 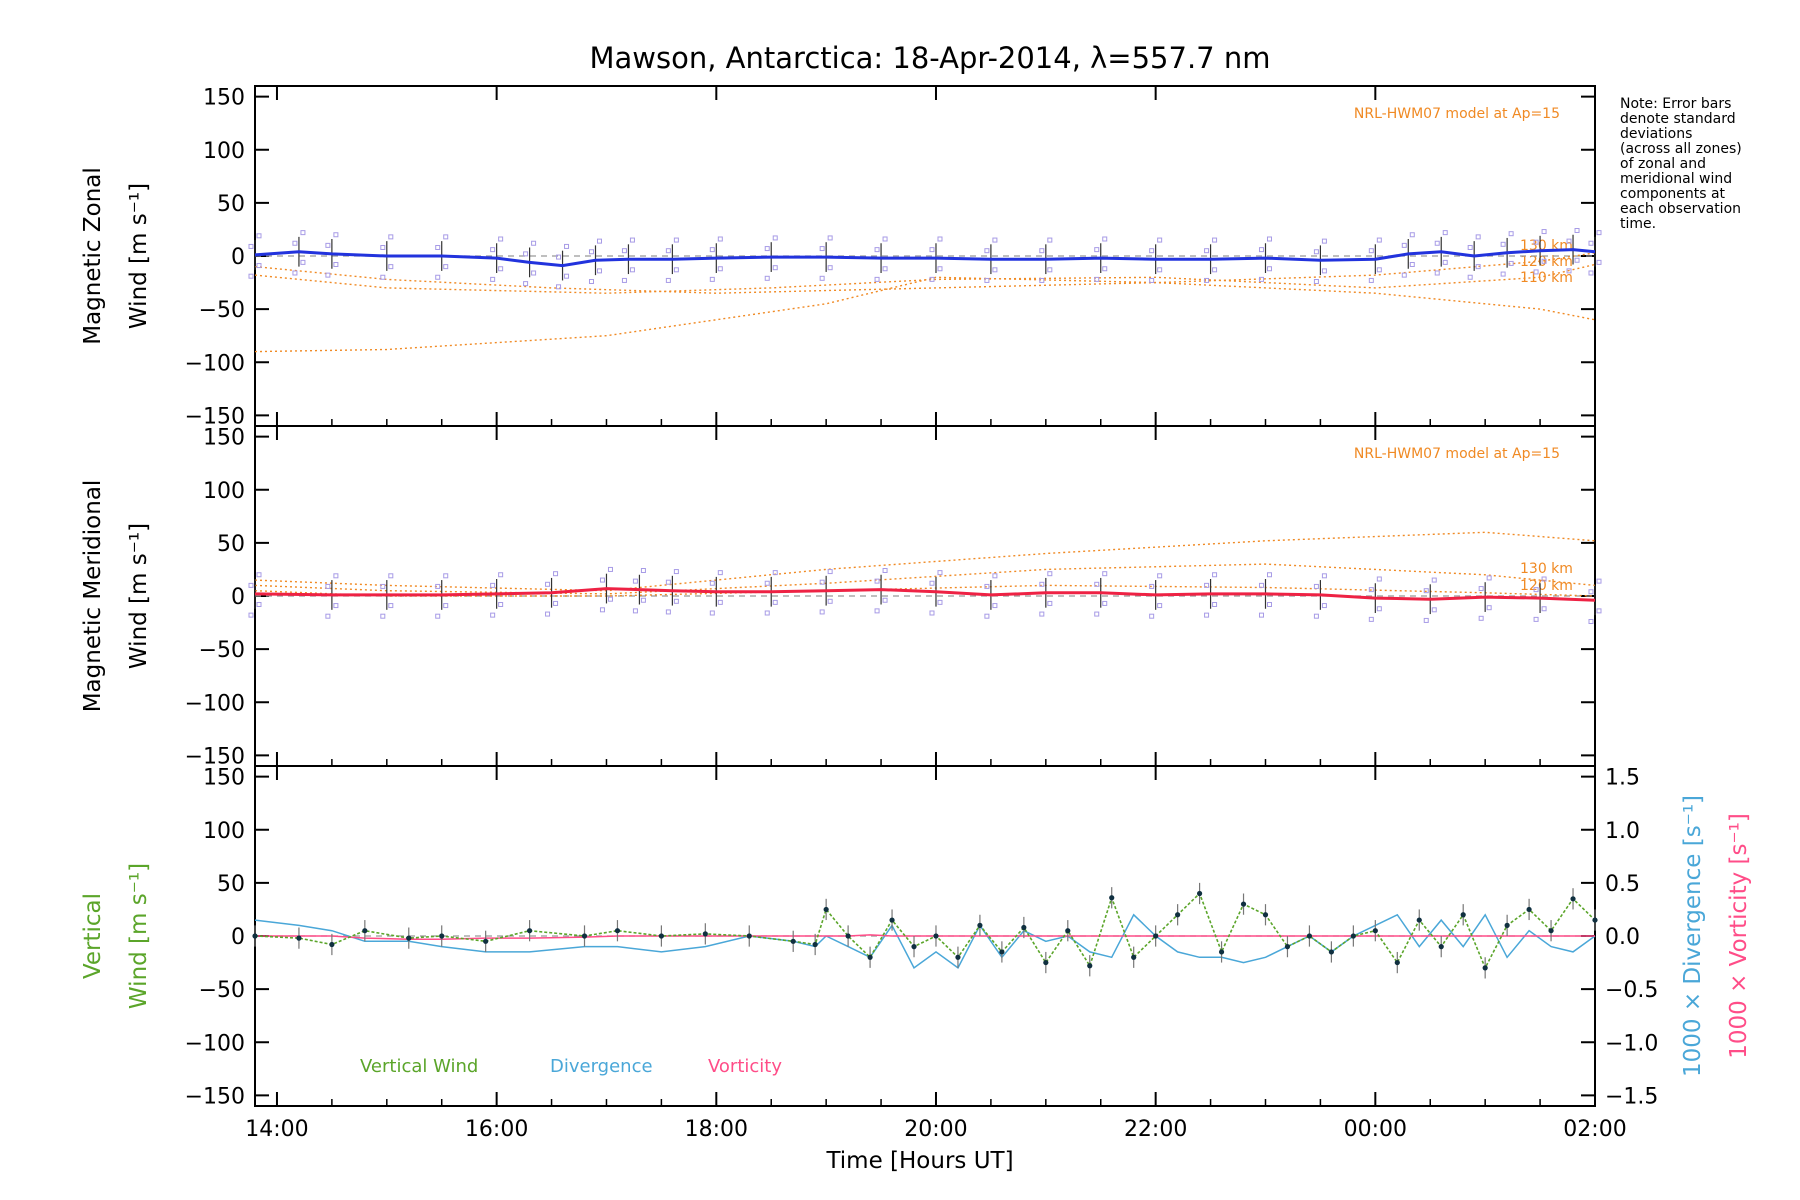 I want to click on meridional-ylabel-line2: Wind [m s⁻¹], so click(x=139, y=596).